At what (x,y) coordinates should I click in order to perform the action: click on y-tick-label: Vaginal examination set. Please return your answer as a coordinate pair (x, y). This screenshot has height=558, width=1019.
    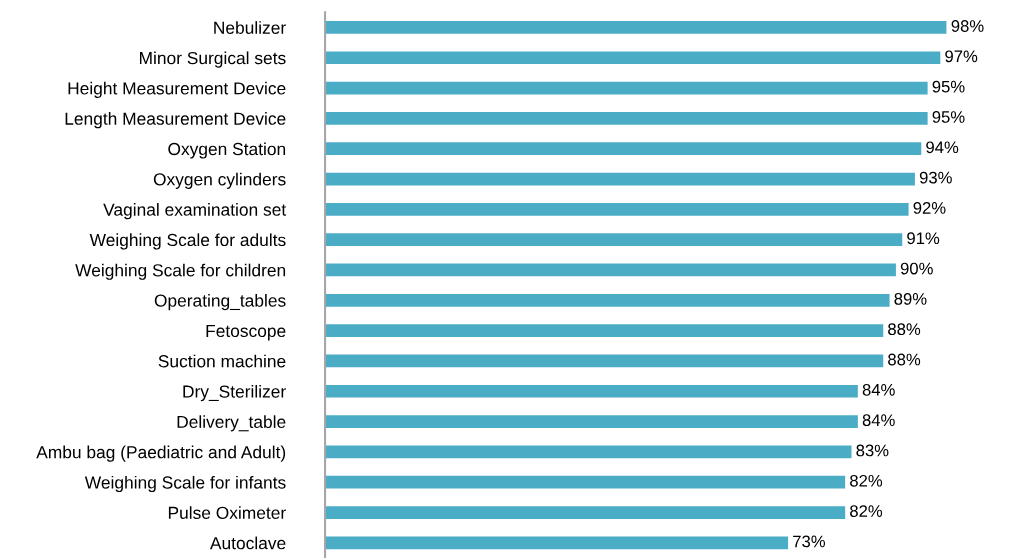
    Looking at the image, I should click on (195, 211).